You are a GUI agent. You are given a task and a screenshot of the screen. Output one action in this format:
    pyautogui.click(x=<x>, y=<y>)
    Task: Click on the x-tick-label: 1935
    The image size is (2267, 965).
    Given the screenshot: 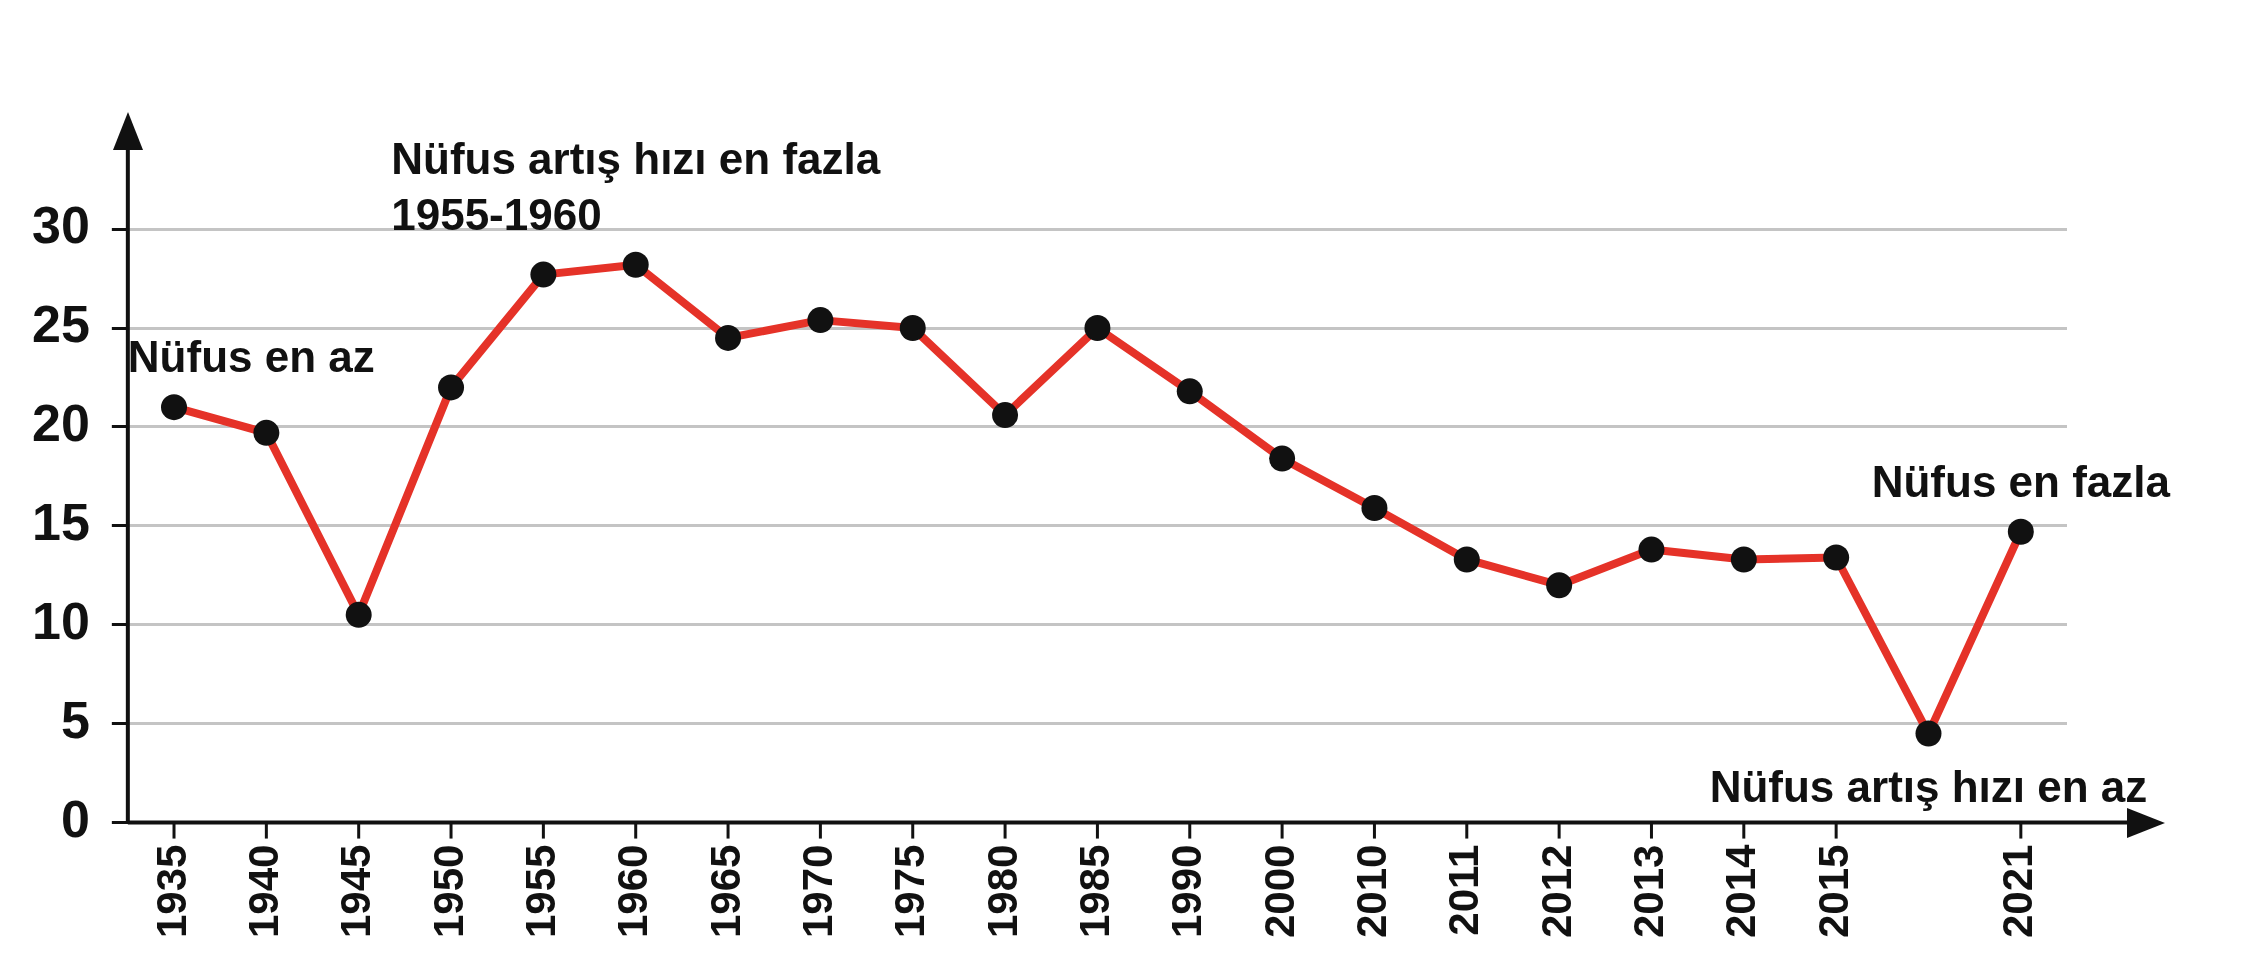 What is the action you would take?
    pyautogui.click(x=171, y=891)
    